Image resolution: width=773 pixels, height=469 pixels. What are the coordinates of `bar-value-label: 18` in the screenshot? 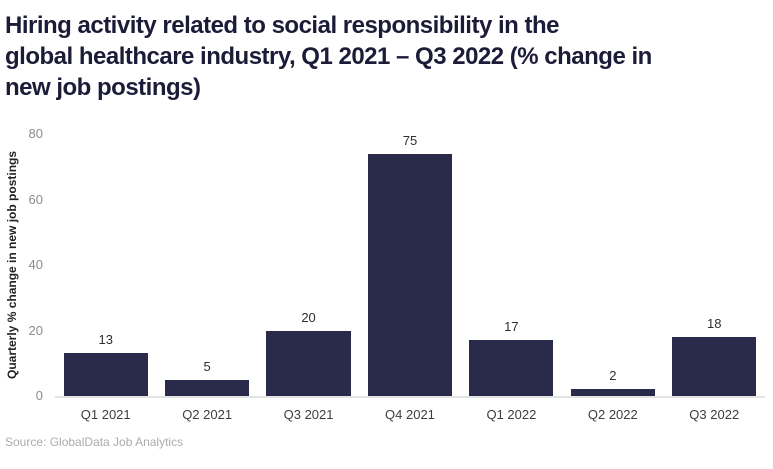 It's located at (714, 324).